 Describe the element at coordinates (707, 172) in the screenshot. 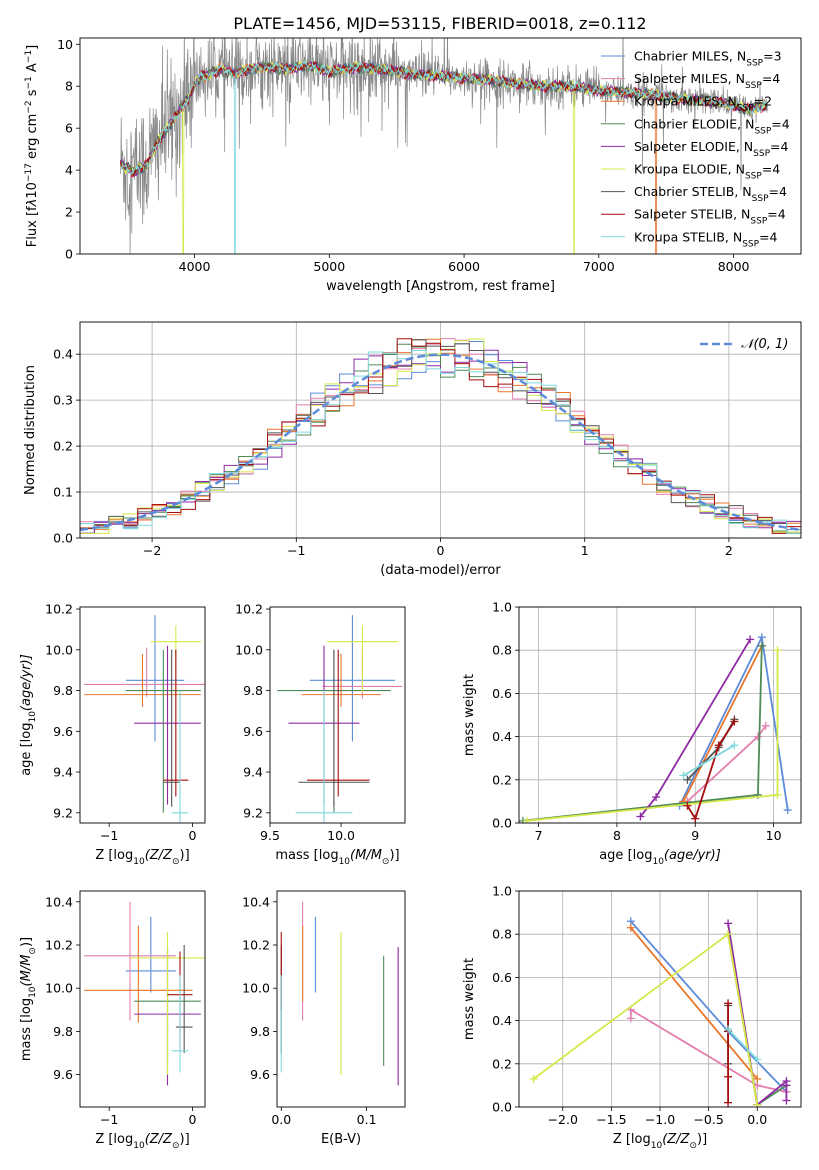

I see `legend-label: Kroupa ELODIE, NSSP=4` at that location.